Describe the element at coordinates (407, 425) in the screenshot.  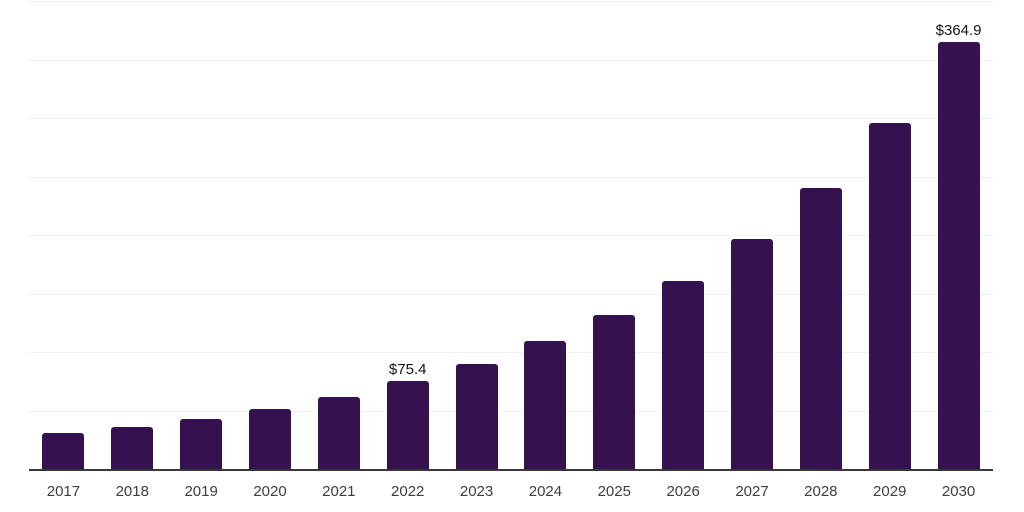
I see `bar-2022` at that location.